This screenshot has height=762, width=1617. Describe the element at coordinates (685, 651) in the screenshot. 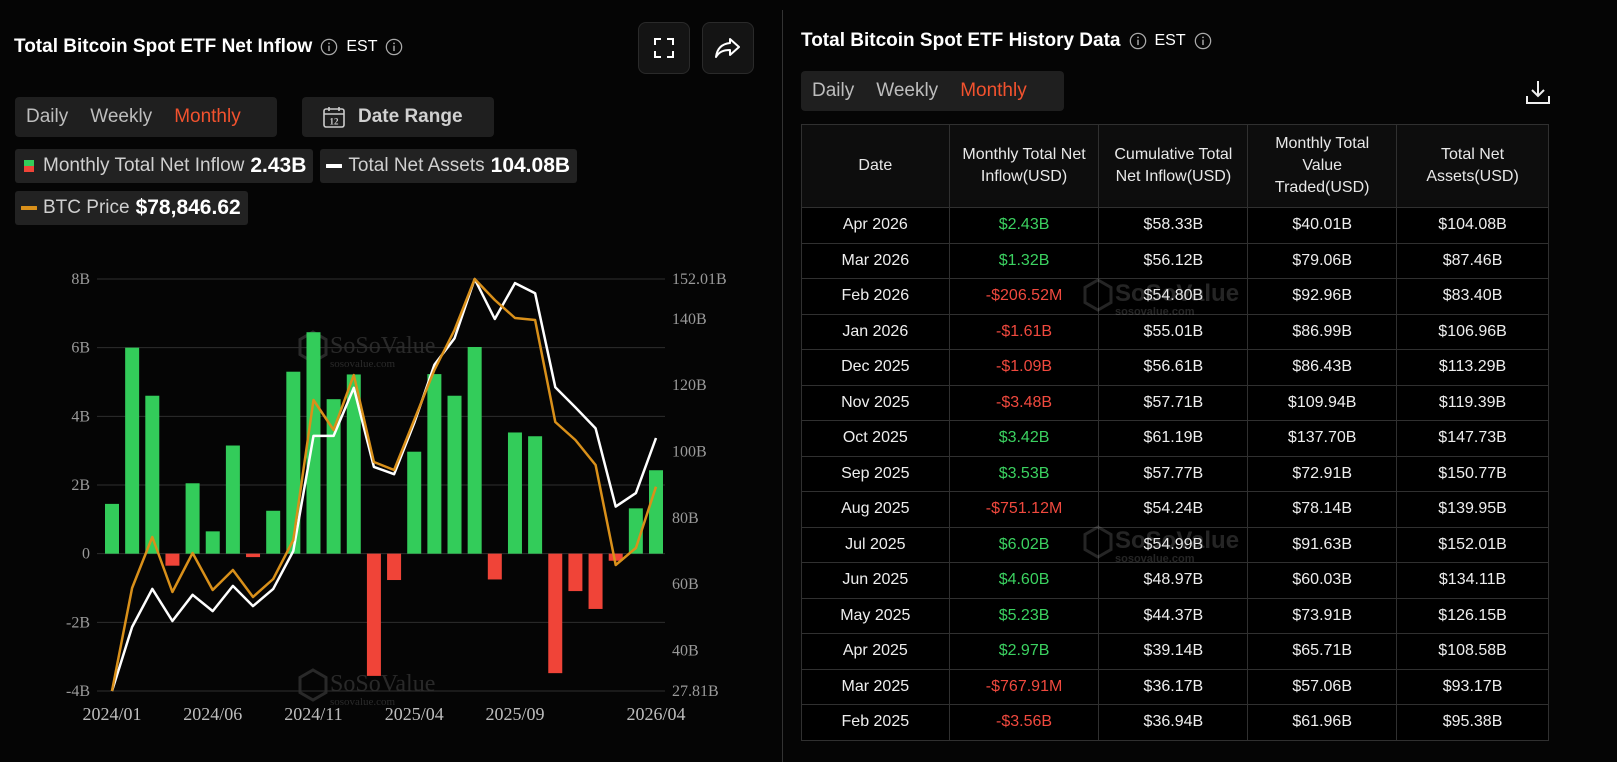

I see `y2-tick-label: 40B` at that location.